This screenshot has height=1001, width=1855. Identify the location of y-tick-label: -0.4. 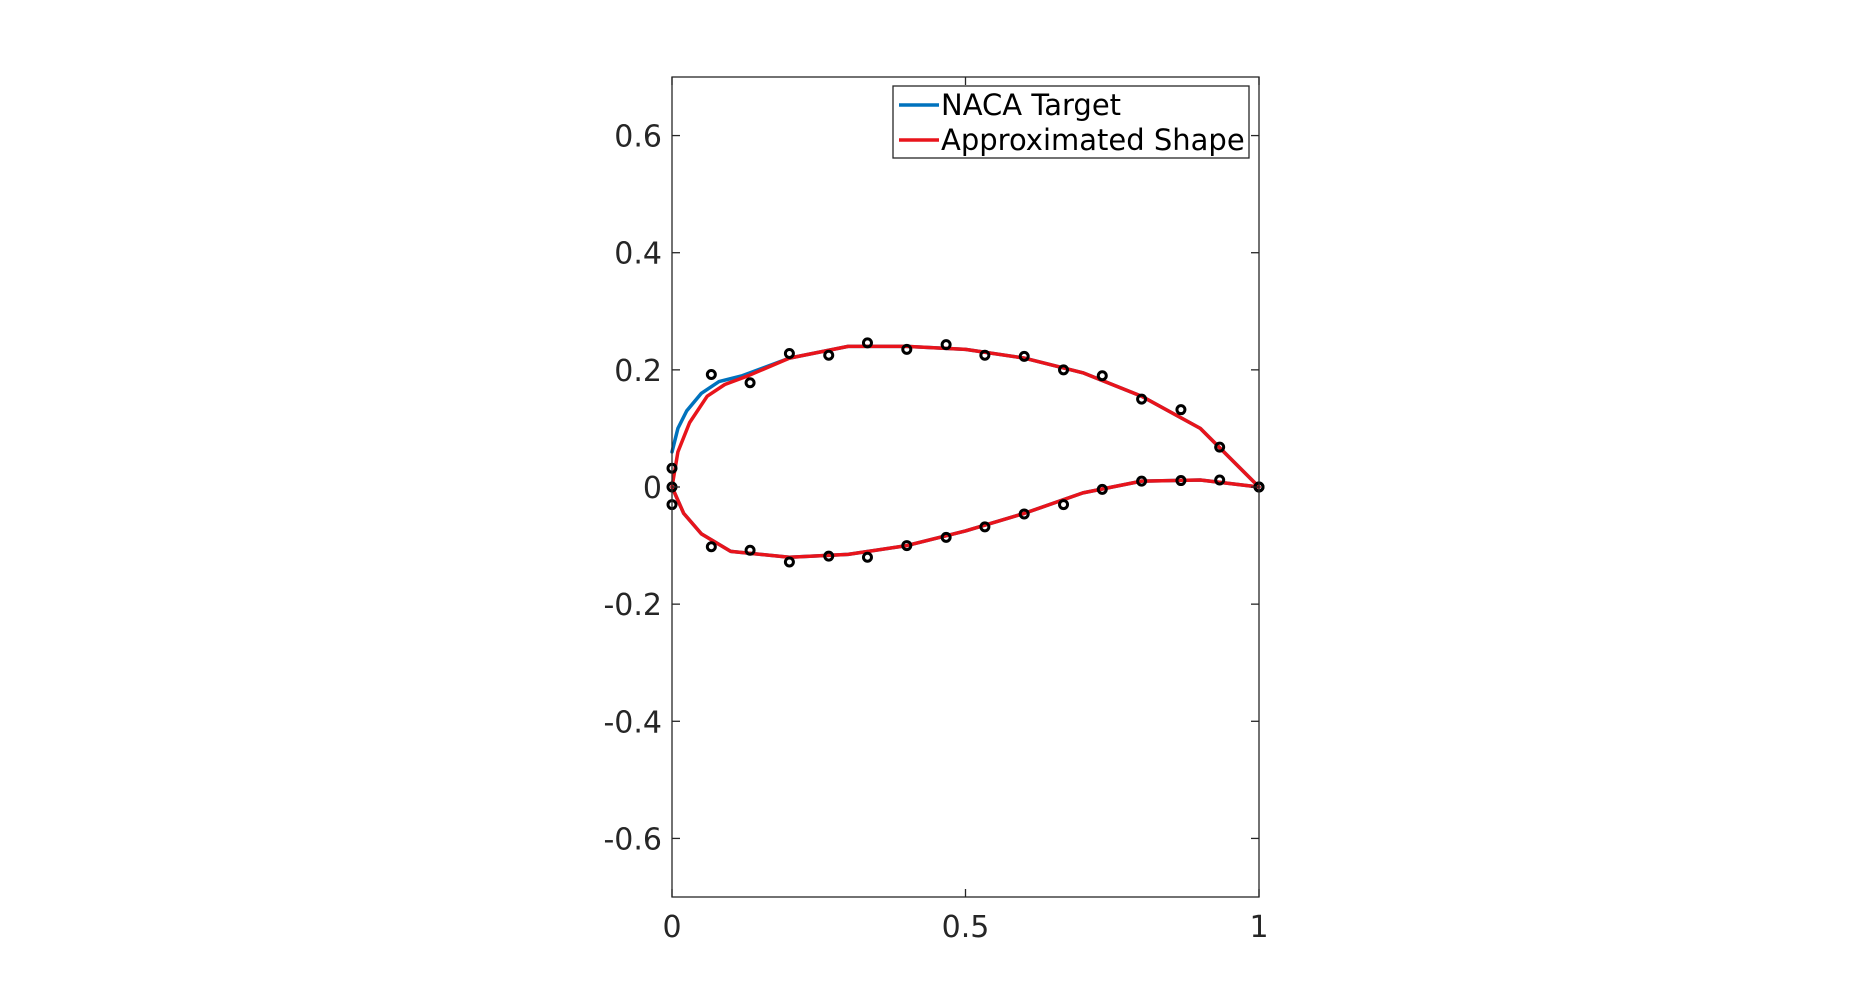
(632, 722).